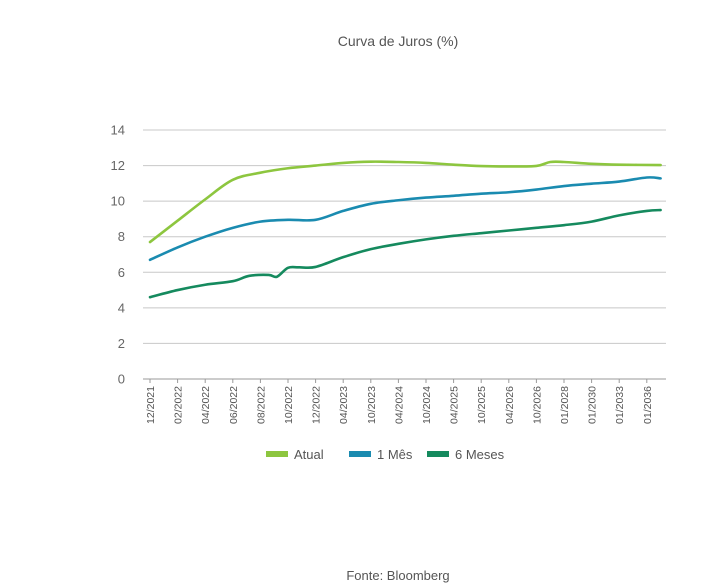 The width and height of the screenshot is (706, 587). I want to click on legend-label: 1 Mês, so click(395, 454).